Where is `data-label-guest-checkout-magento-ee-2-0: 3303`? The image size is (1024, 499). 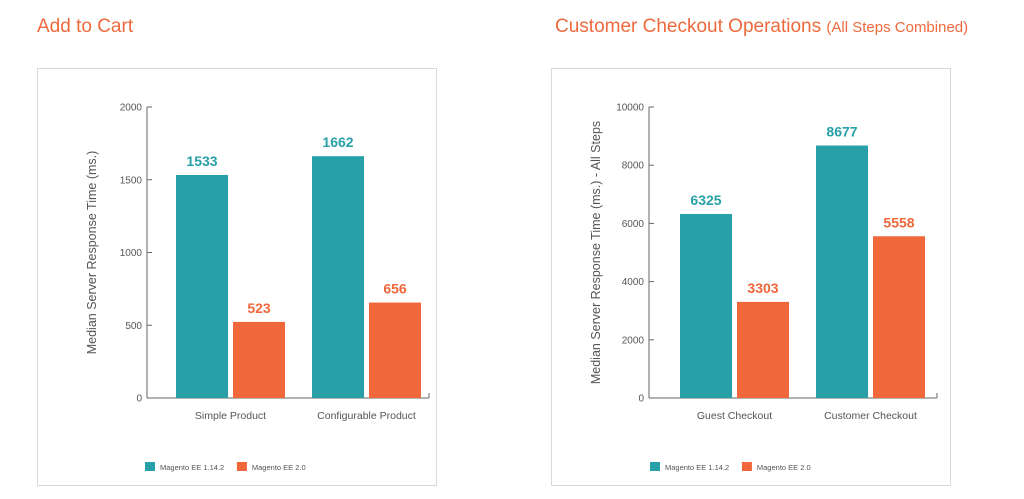
data-label-guest-checkout-magento-ee-2-0: 3303 is located at coordinates (762, 288).